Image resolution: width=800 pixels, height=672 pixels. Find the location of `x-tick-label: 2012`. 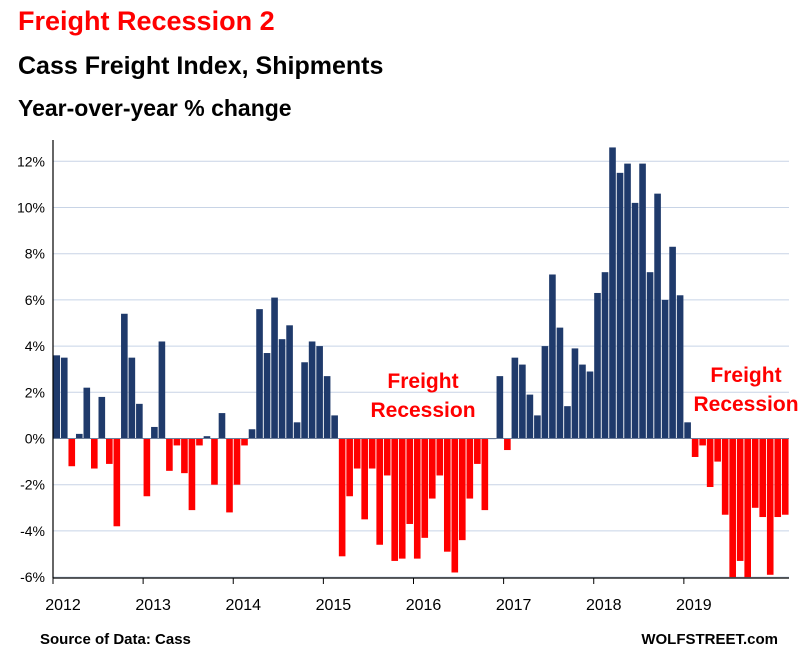

x-tick-label: 2012 is located at coordinates (63, 605).